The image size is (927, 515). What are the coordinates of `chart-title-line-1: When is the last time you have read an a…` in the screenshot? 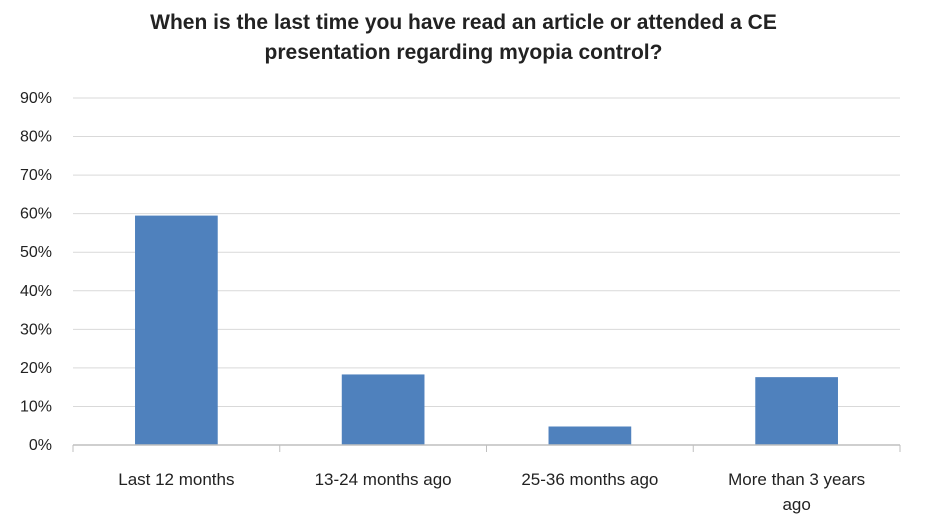 It's located at (463, 22).